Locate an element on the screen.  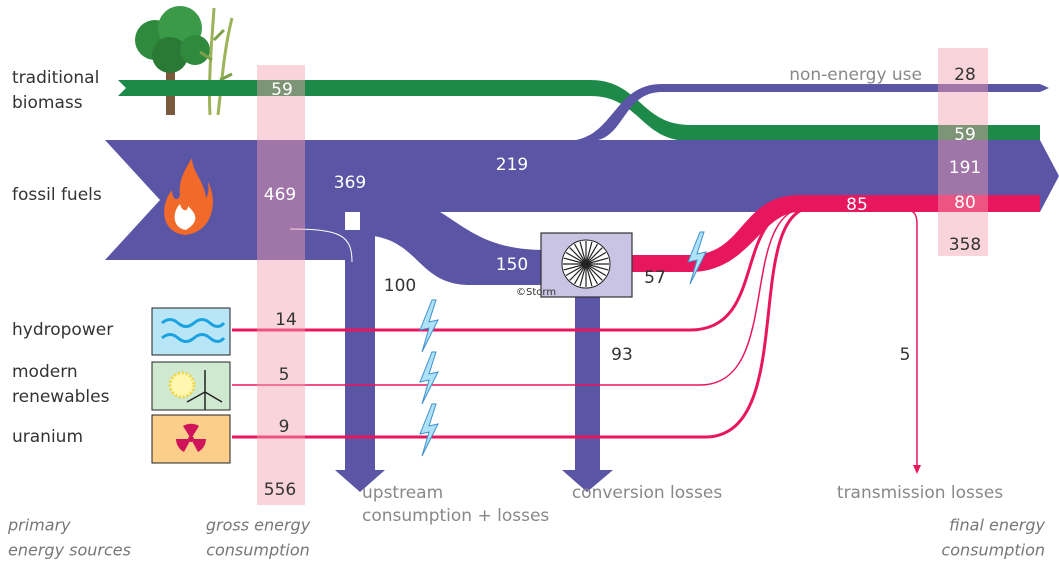
value: 150 is located at coordinates (512, 265).